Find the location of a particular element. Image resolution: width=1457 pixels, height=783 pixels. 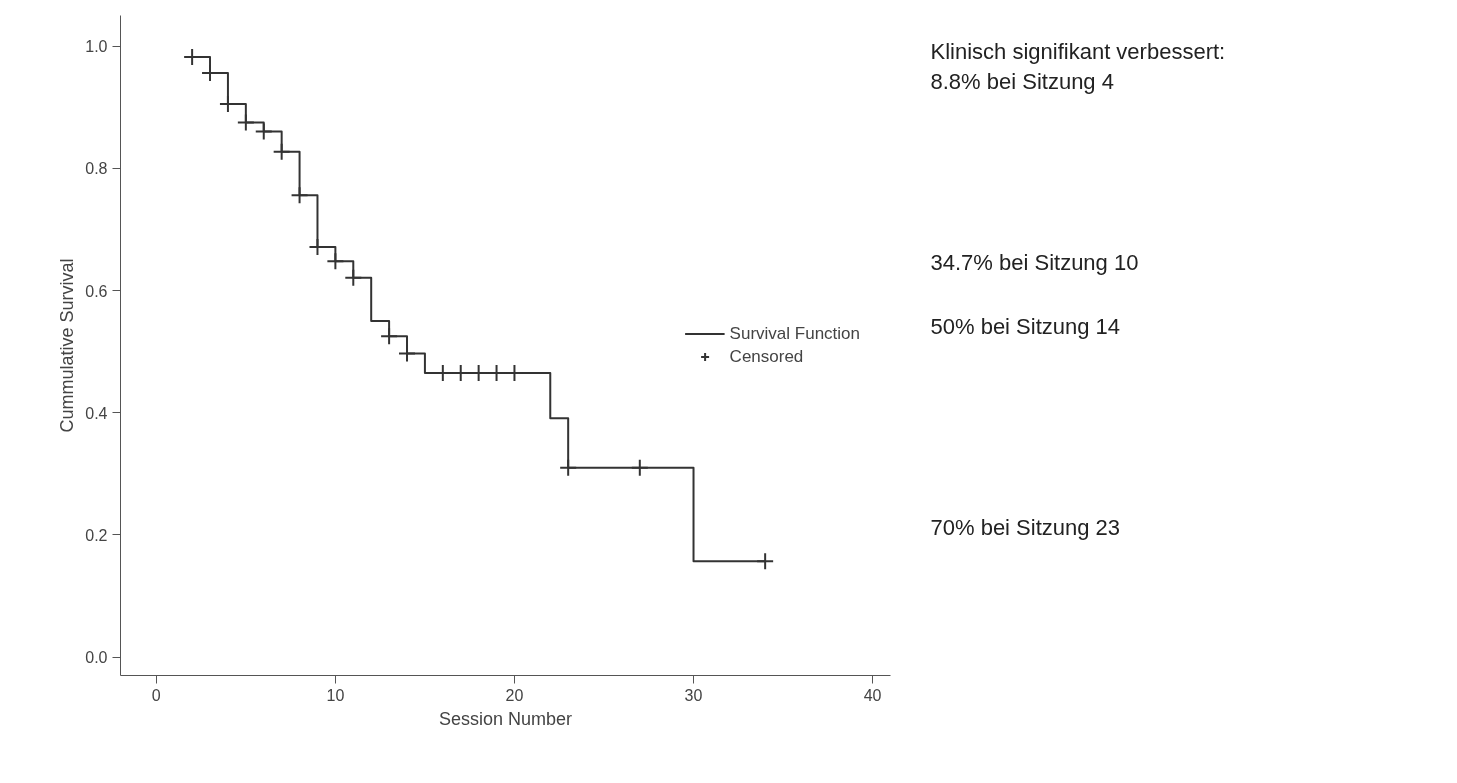

y-tick-label: 0.4 is located at coordinates (96, 413).